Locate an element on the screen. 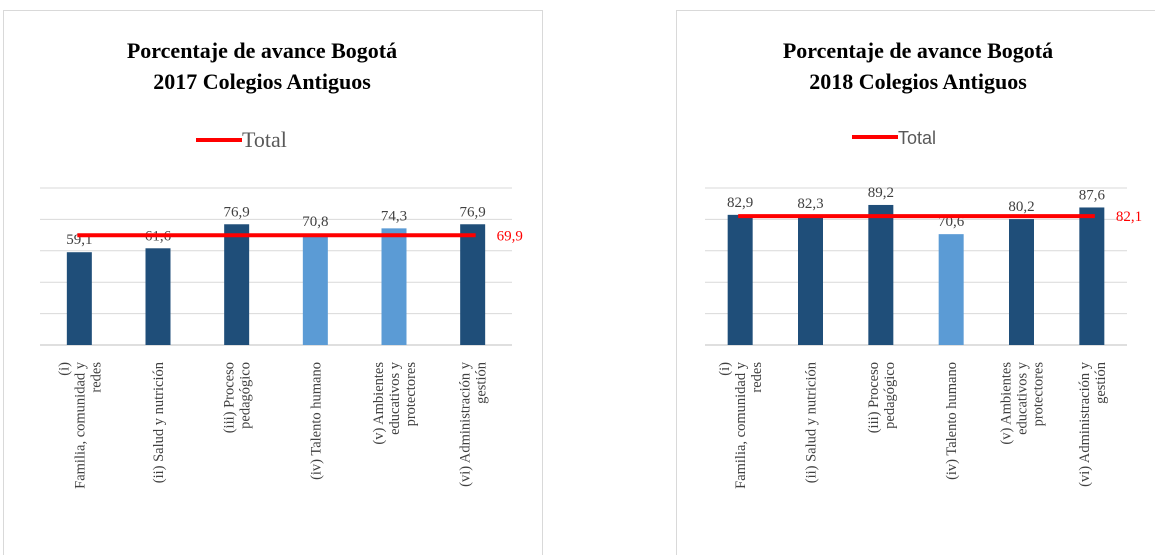 The image size is (1155, 555). chart-title: 2017 Colegios Antiguos is located at coordinates (262, 81).